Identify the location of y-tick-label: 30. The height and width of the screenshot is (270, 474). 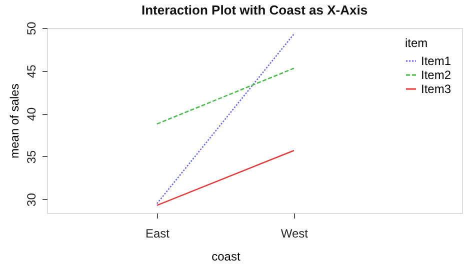
(31, 199).